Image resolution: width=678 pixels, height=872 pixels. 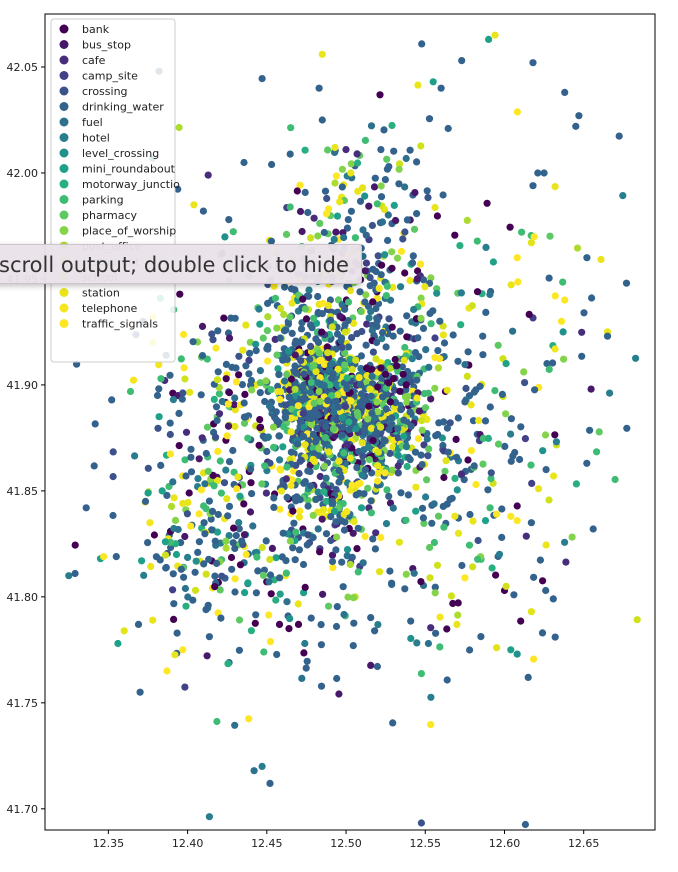 What do you see at coordinates (109, 843) in the screenshot?
I see `x-tick-label: 12.35` at bounding box center [109, 843].